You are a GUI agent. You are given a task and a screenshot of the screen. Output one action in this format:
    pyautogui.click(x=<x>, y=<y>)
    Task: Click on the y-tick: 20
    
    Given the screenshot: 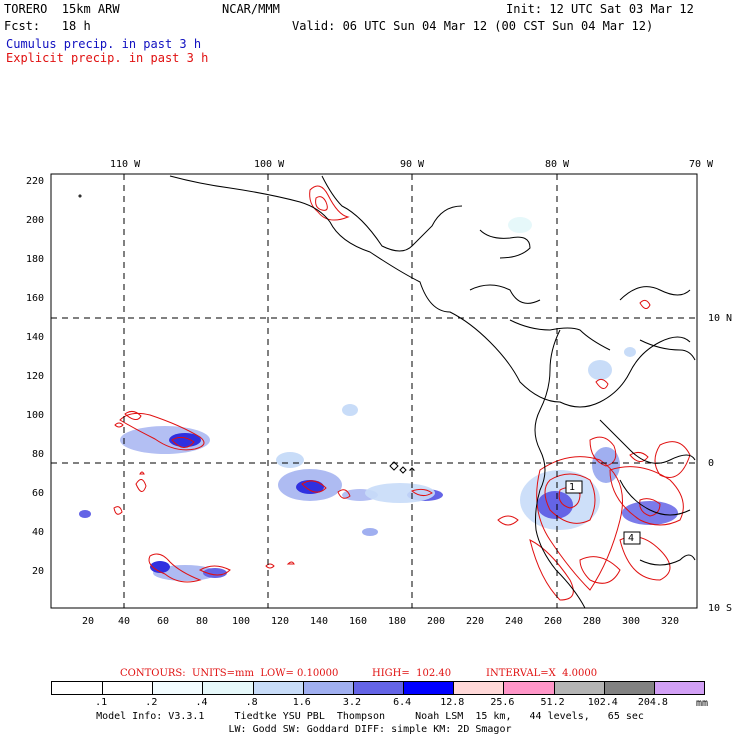 What is the action you would take?
    pyautogui.click(x=38, y=571)
    